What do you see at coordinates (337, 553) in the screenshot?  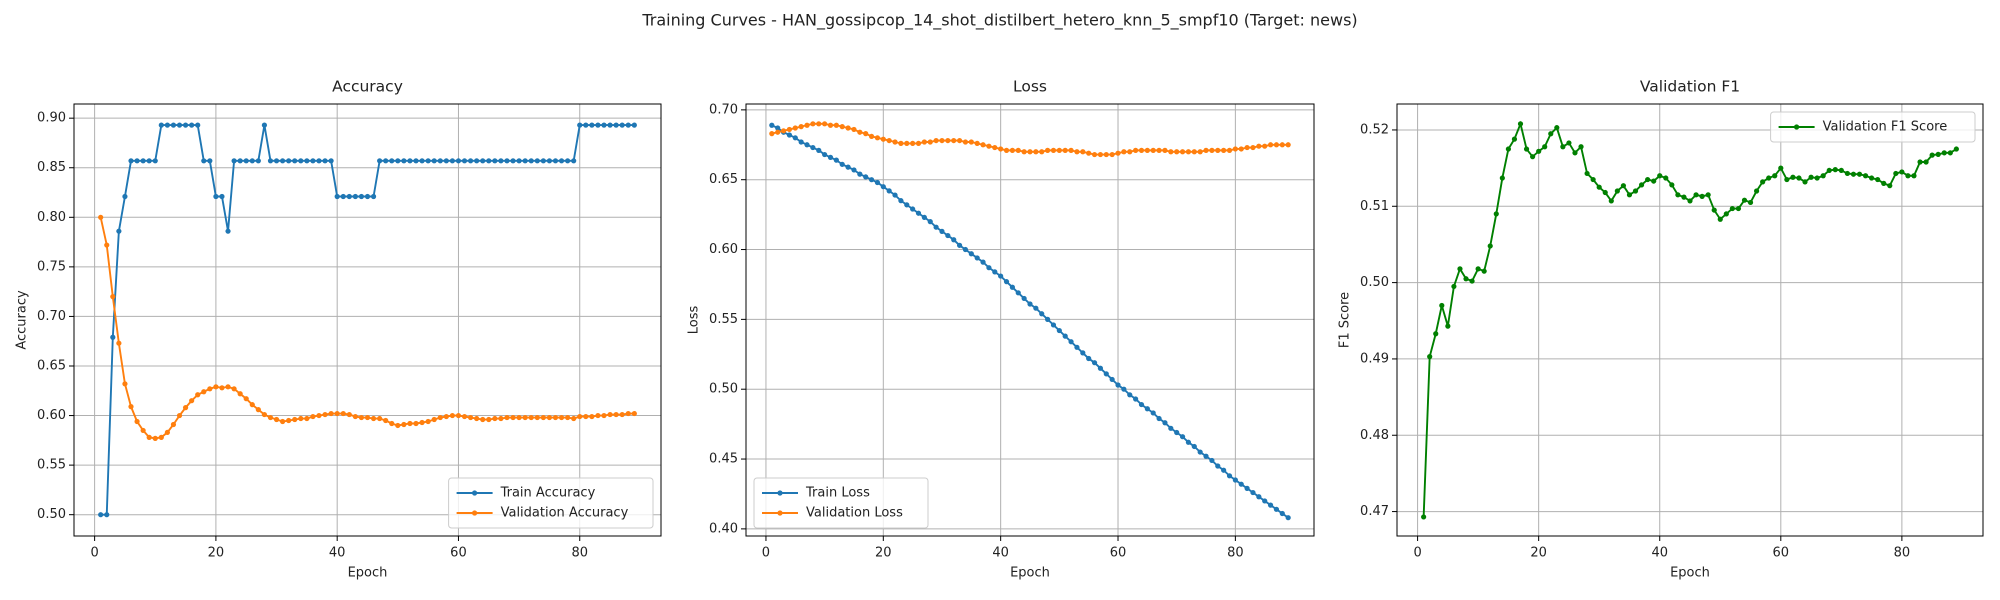 I see `x-tick-label: 40` at bounding box center [337, 553].